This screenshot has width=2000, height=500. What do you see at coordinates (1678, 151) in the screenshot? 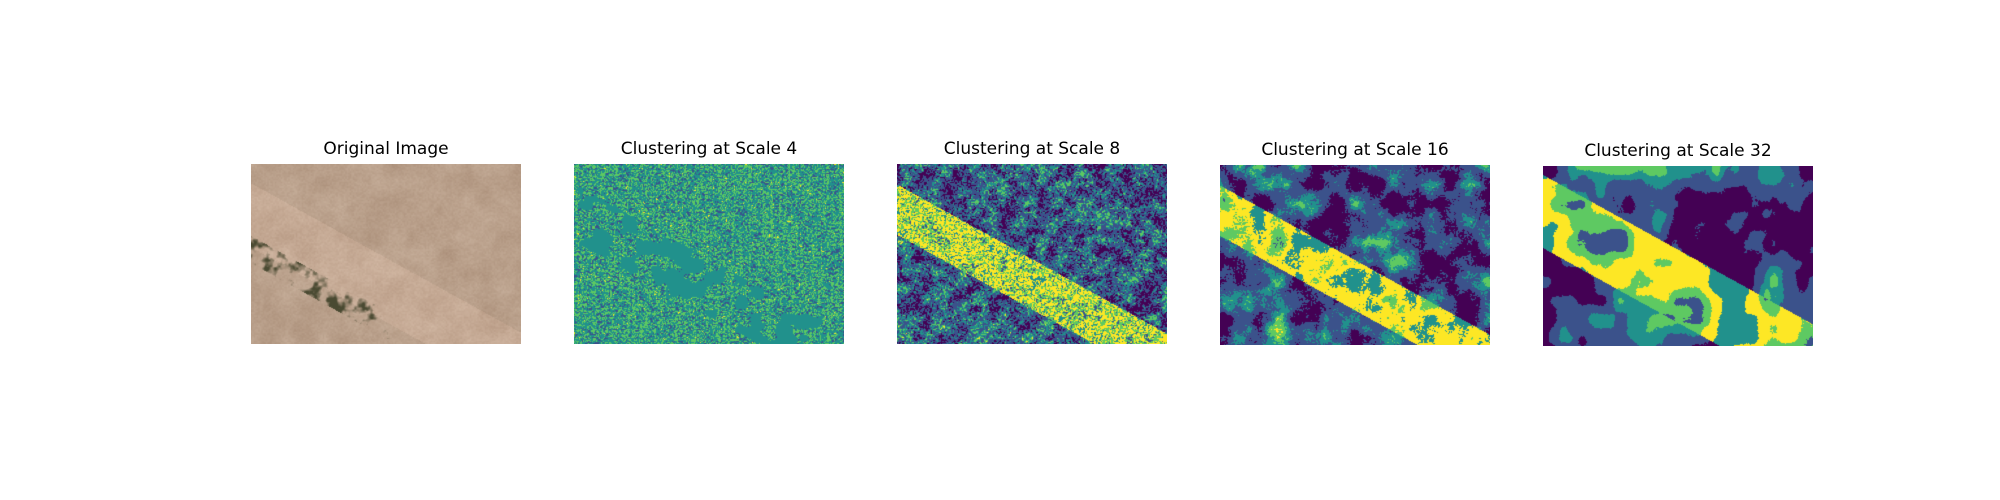
I see `panel-title: Clustering at Scale 32` at bounding box center [1678, 151].